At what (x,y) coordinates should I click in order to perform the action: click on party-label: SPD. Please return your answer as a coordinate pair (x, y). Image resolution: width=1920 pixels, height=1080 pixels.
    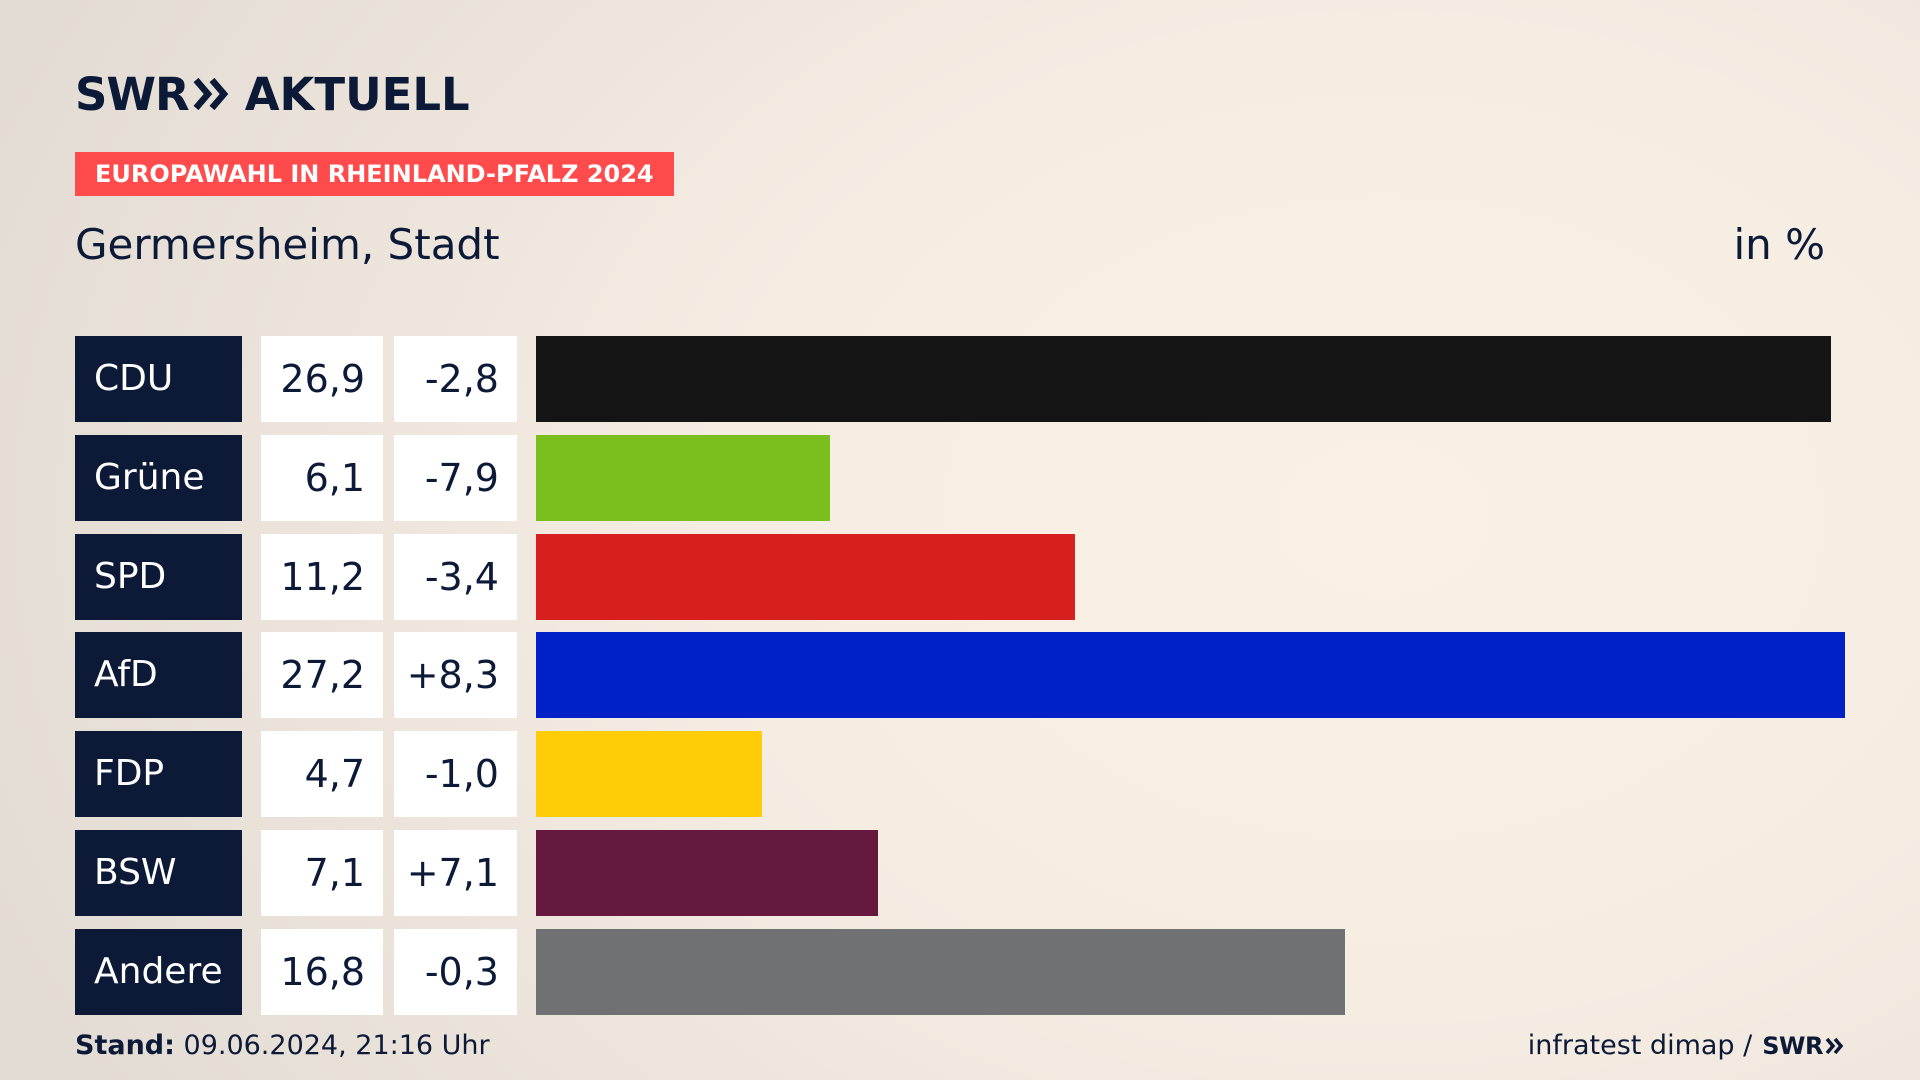
    Looking at the image, I should click on (158, 576).